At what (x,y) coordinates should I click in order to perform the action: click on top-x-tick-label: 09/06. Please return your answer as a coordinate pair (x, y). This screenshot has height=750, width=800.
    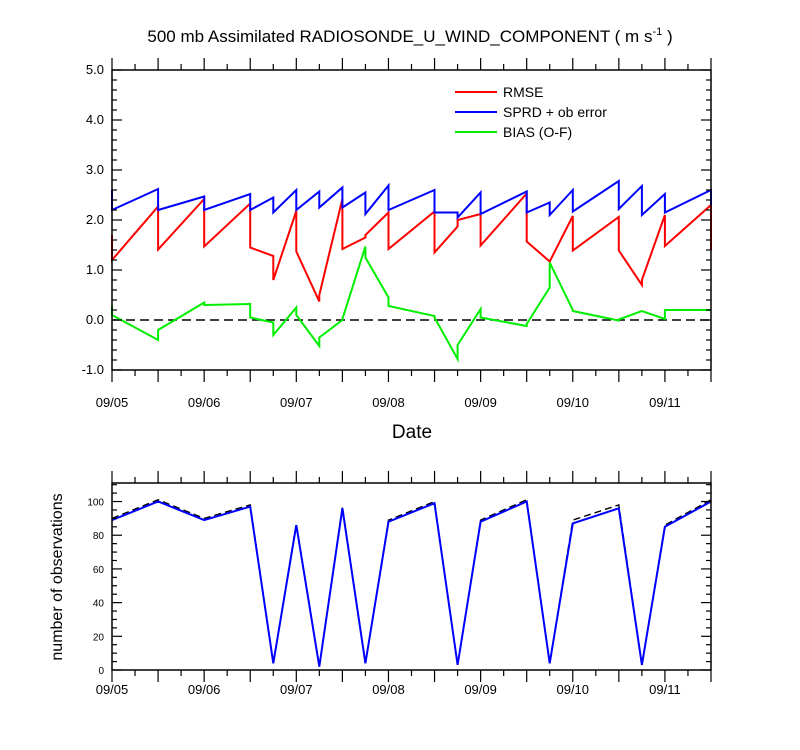
    Looking at the image, I should click on (204, 402).